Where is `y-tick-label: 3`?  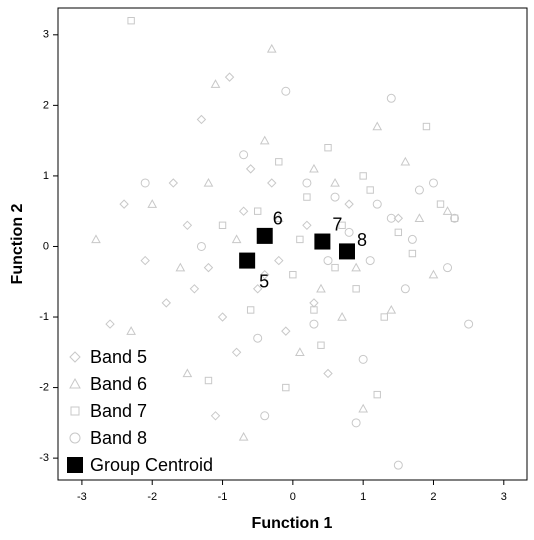 y-tick-label: 3 is located at coordinates (46, 35).